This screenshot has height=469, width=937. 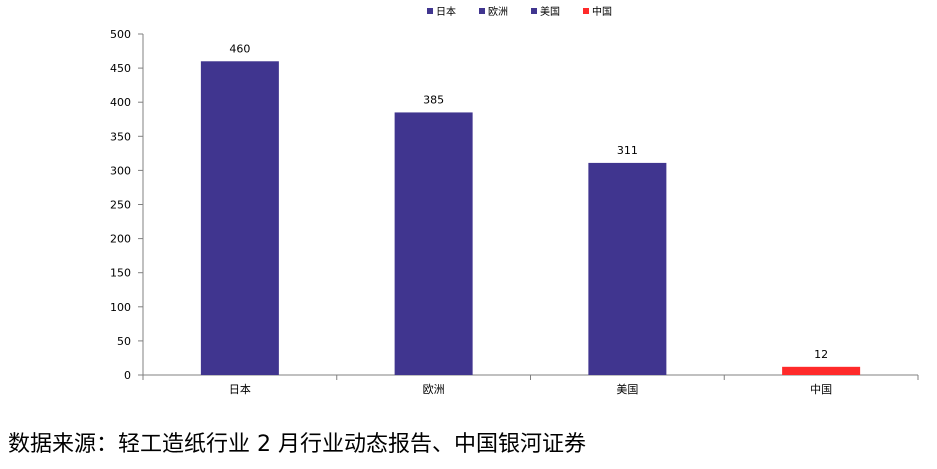 I want to click on legend-label: 日本, so click(x=446, y=11).